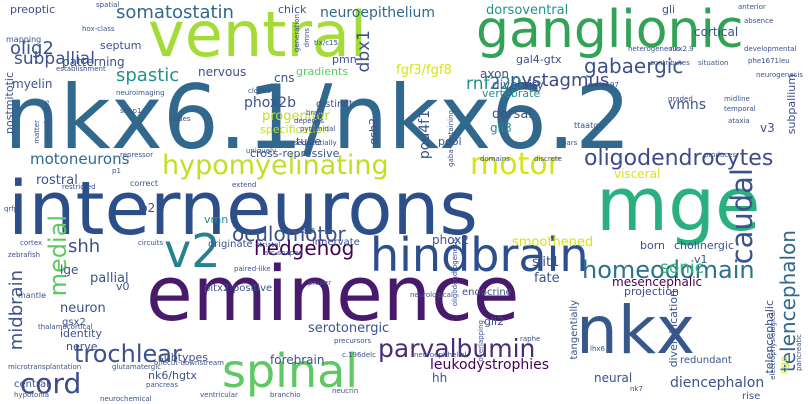 The width and height of the screenshot is (808, 404). I want to click on cloud-word: oculomotor, so click(289, 234).